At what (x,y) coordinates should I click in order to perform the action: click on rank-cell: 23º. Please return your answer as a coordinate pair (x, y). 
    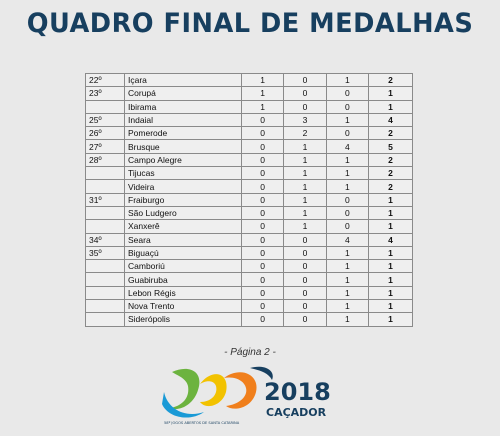
    Looking at the image, I should click on (105, 93).